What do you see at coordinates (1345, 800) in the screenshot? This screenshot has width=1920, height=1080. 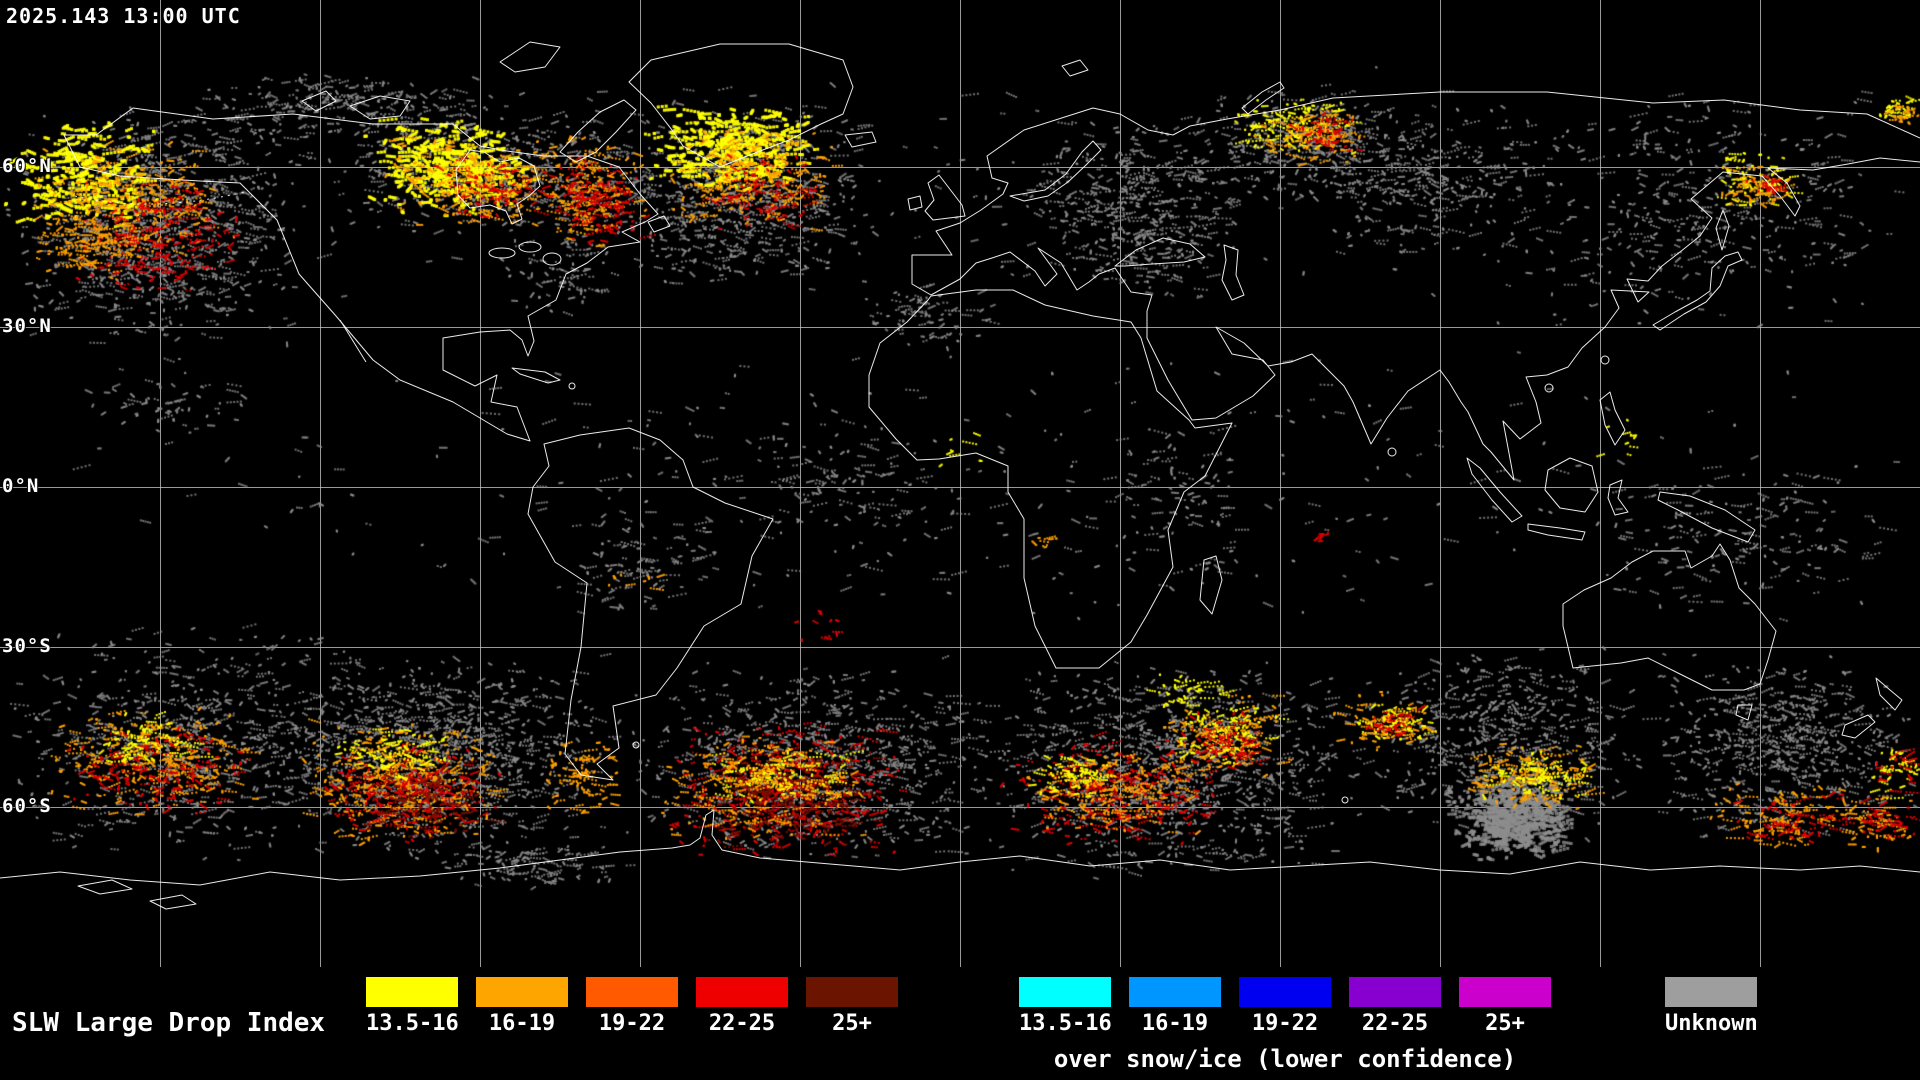 I see `coastline-kerguelen` at bounding box center [1345, 800].